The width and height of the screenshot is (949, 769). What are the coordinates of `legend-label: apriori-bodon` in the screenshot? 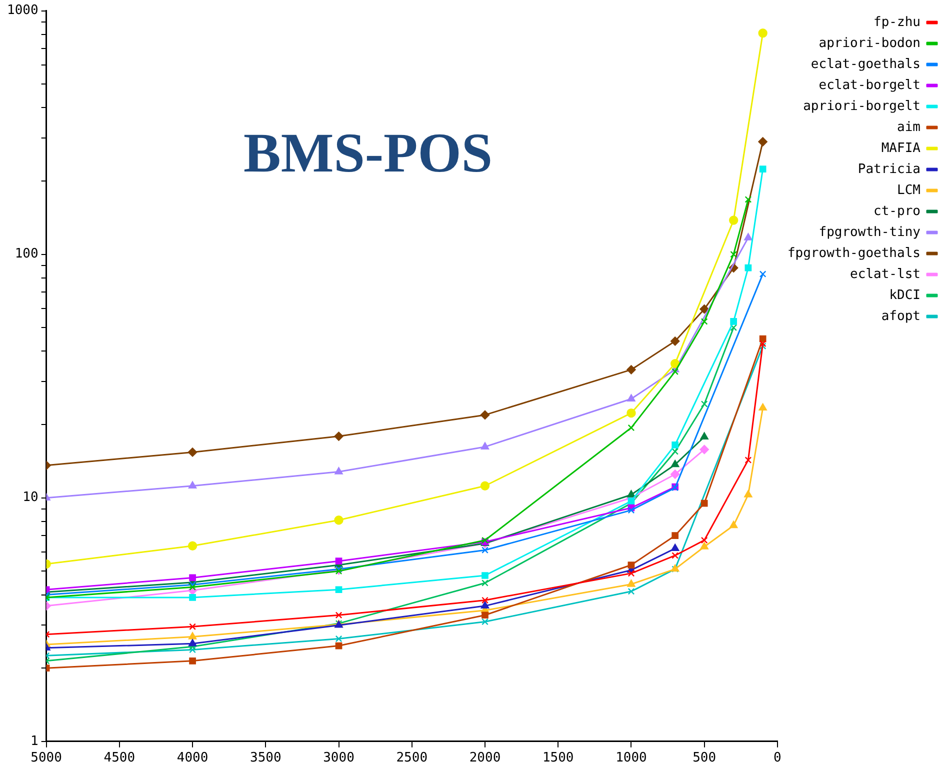 It's located at (869, 43).